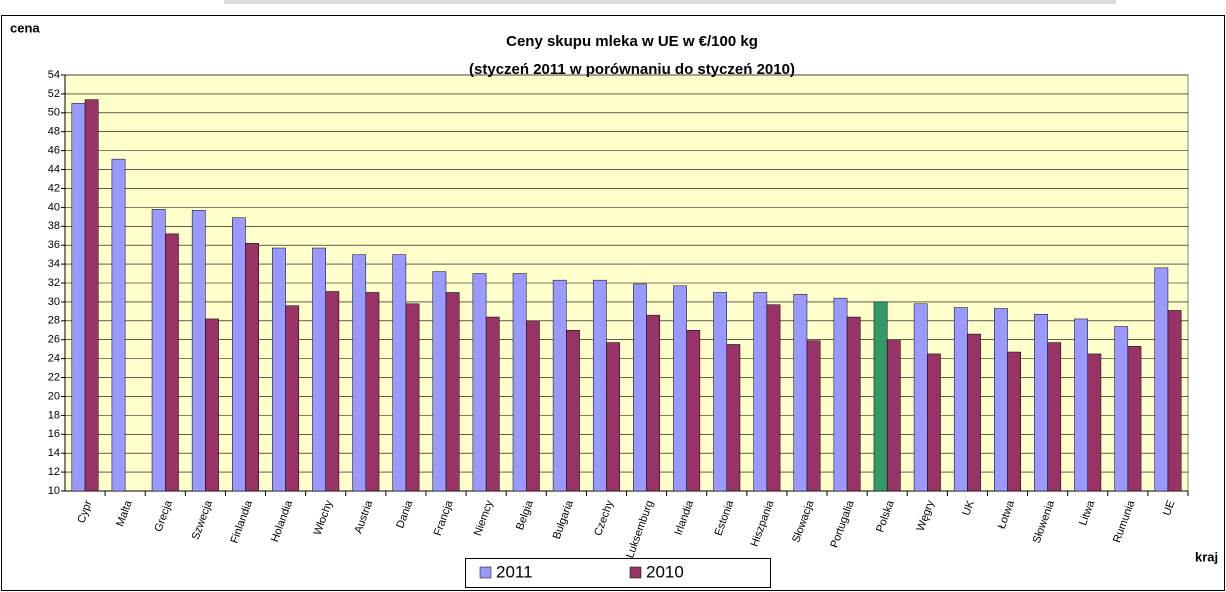 The height and width of the screenshot is (592, 1226). Describe the element at coordinates (484, 517) in the screenshot. I see `x-tick-label: Niemcy` at that location.